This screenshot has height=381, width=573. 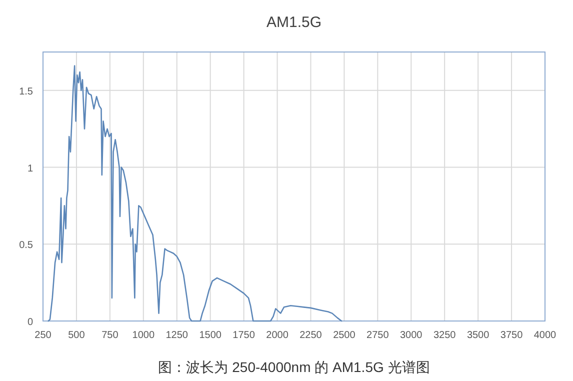 What do you see at coordinates (30, 168) in the screenshot?
I see `y-tick-label: 1` at bounding box center [30, 168].